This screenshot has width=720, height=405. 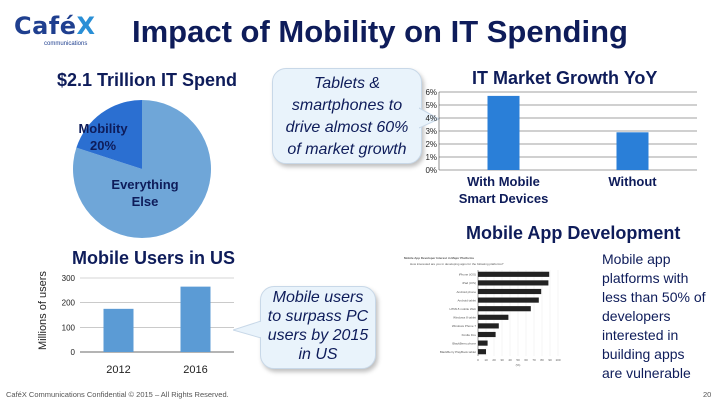 What do you see at coordinates (557, 360) in the screenshot?
I see `dev-x-tick-label: 100` at bounding box center [557, 360].